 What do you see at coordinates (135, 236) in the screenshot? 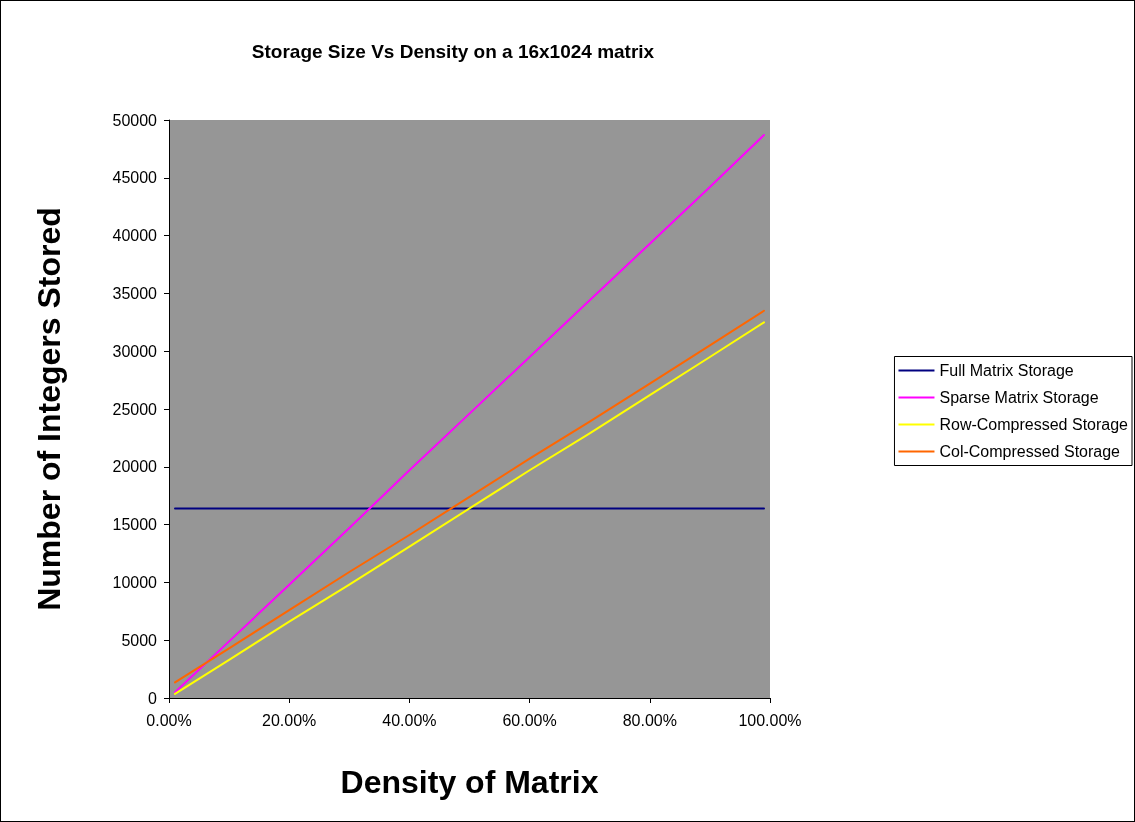
I see `y-tick-label: 40000` at bounding box center [135, 236].